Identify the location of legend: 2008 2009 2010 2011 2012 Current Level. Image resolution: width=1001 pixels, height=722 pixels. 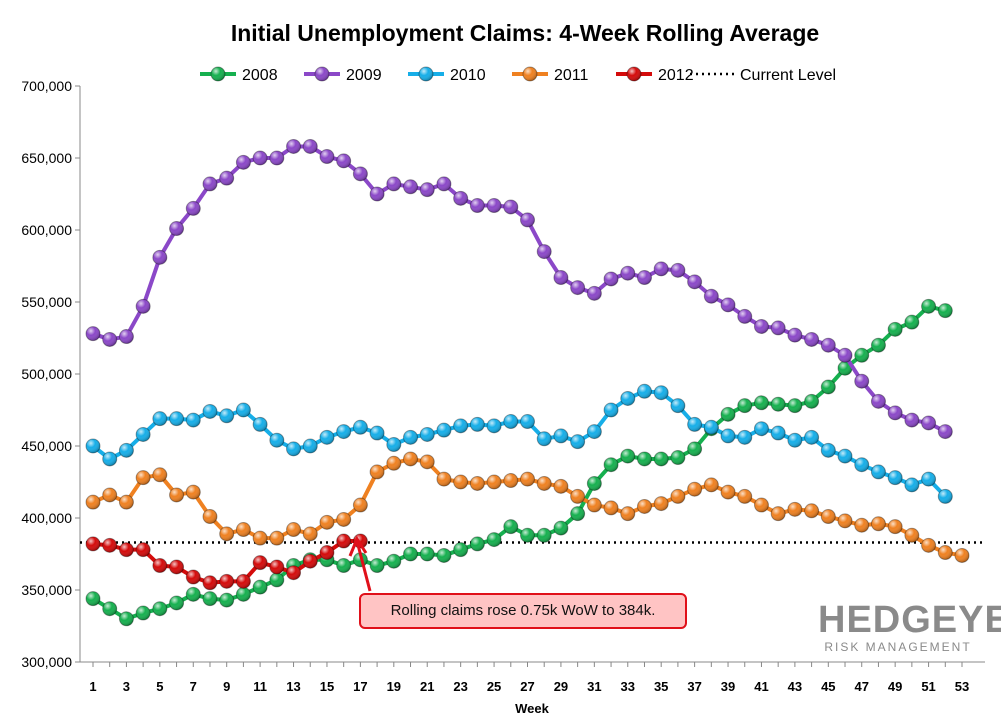
(518, 75).